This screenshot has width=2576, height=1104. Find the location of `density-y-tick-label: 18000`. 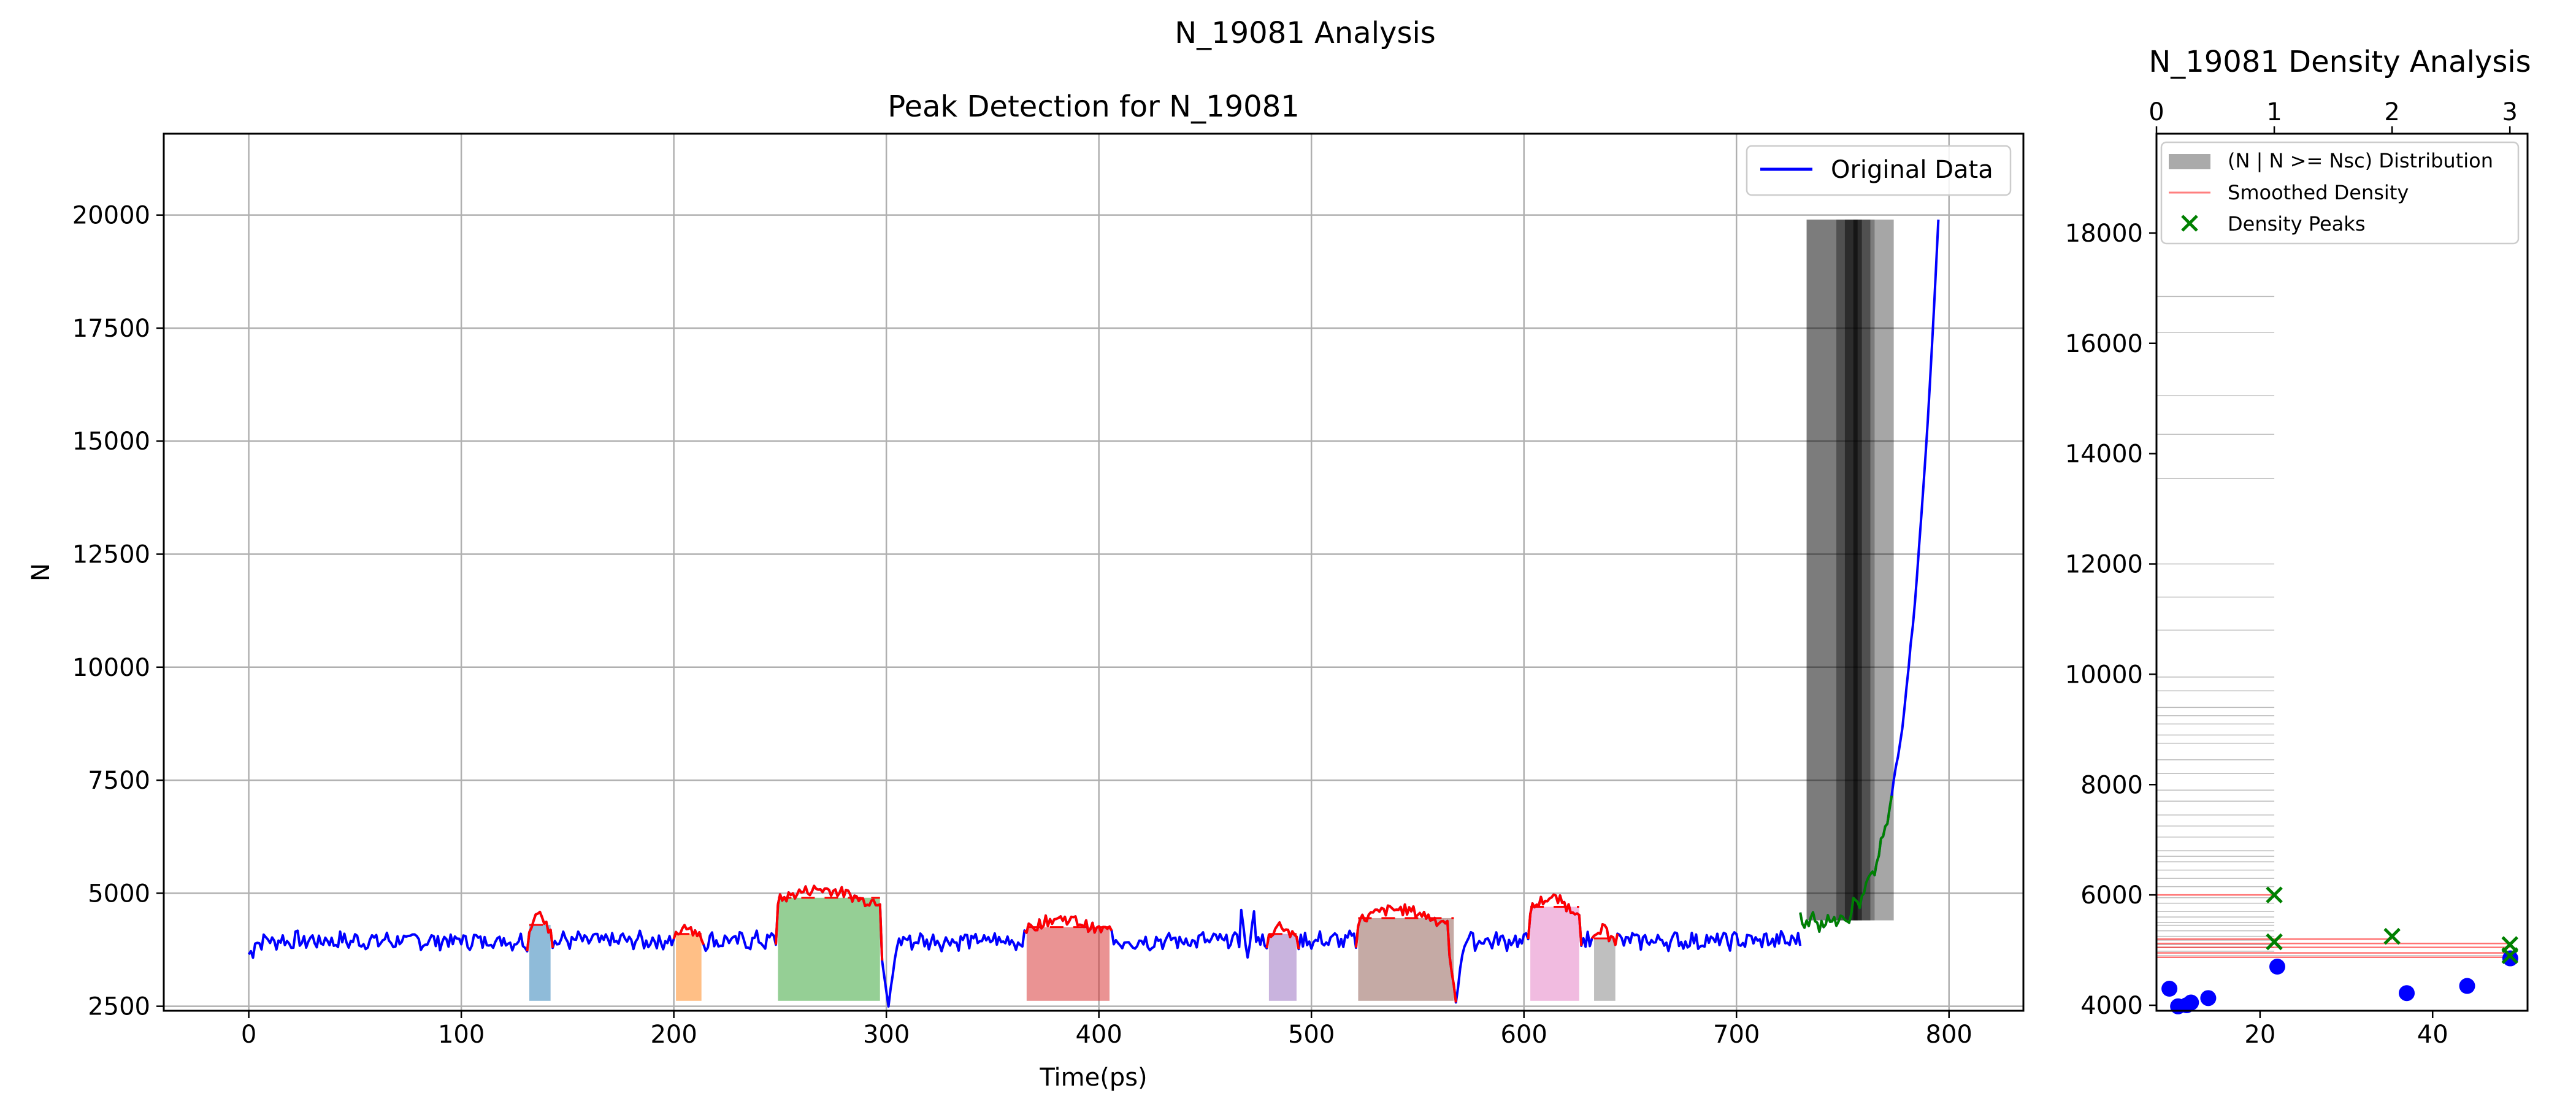

density-y-tick-label: 18000 is located at coordinates (2104, 234).